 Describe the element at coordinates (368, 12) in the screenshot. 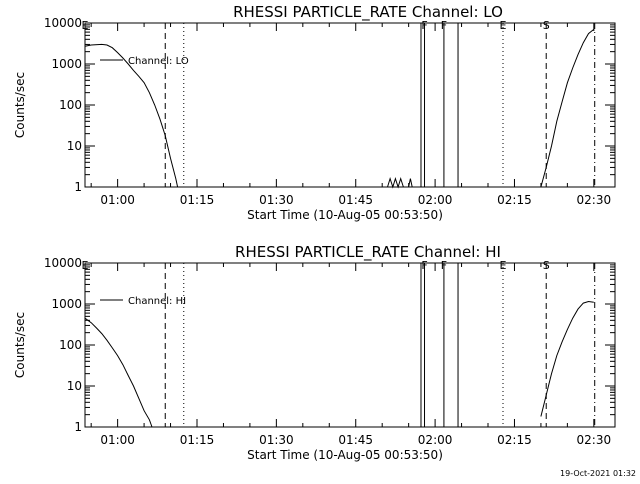

I see `chart-title: RHESSI PARTICLE_RATE Channel: LO` at that location.